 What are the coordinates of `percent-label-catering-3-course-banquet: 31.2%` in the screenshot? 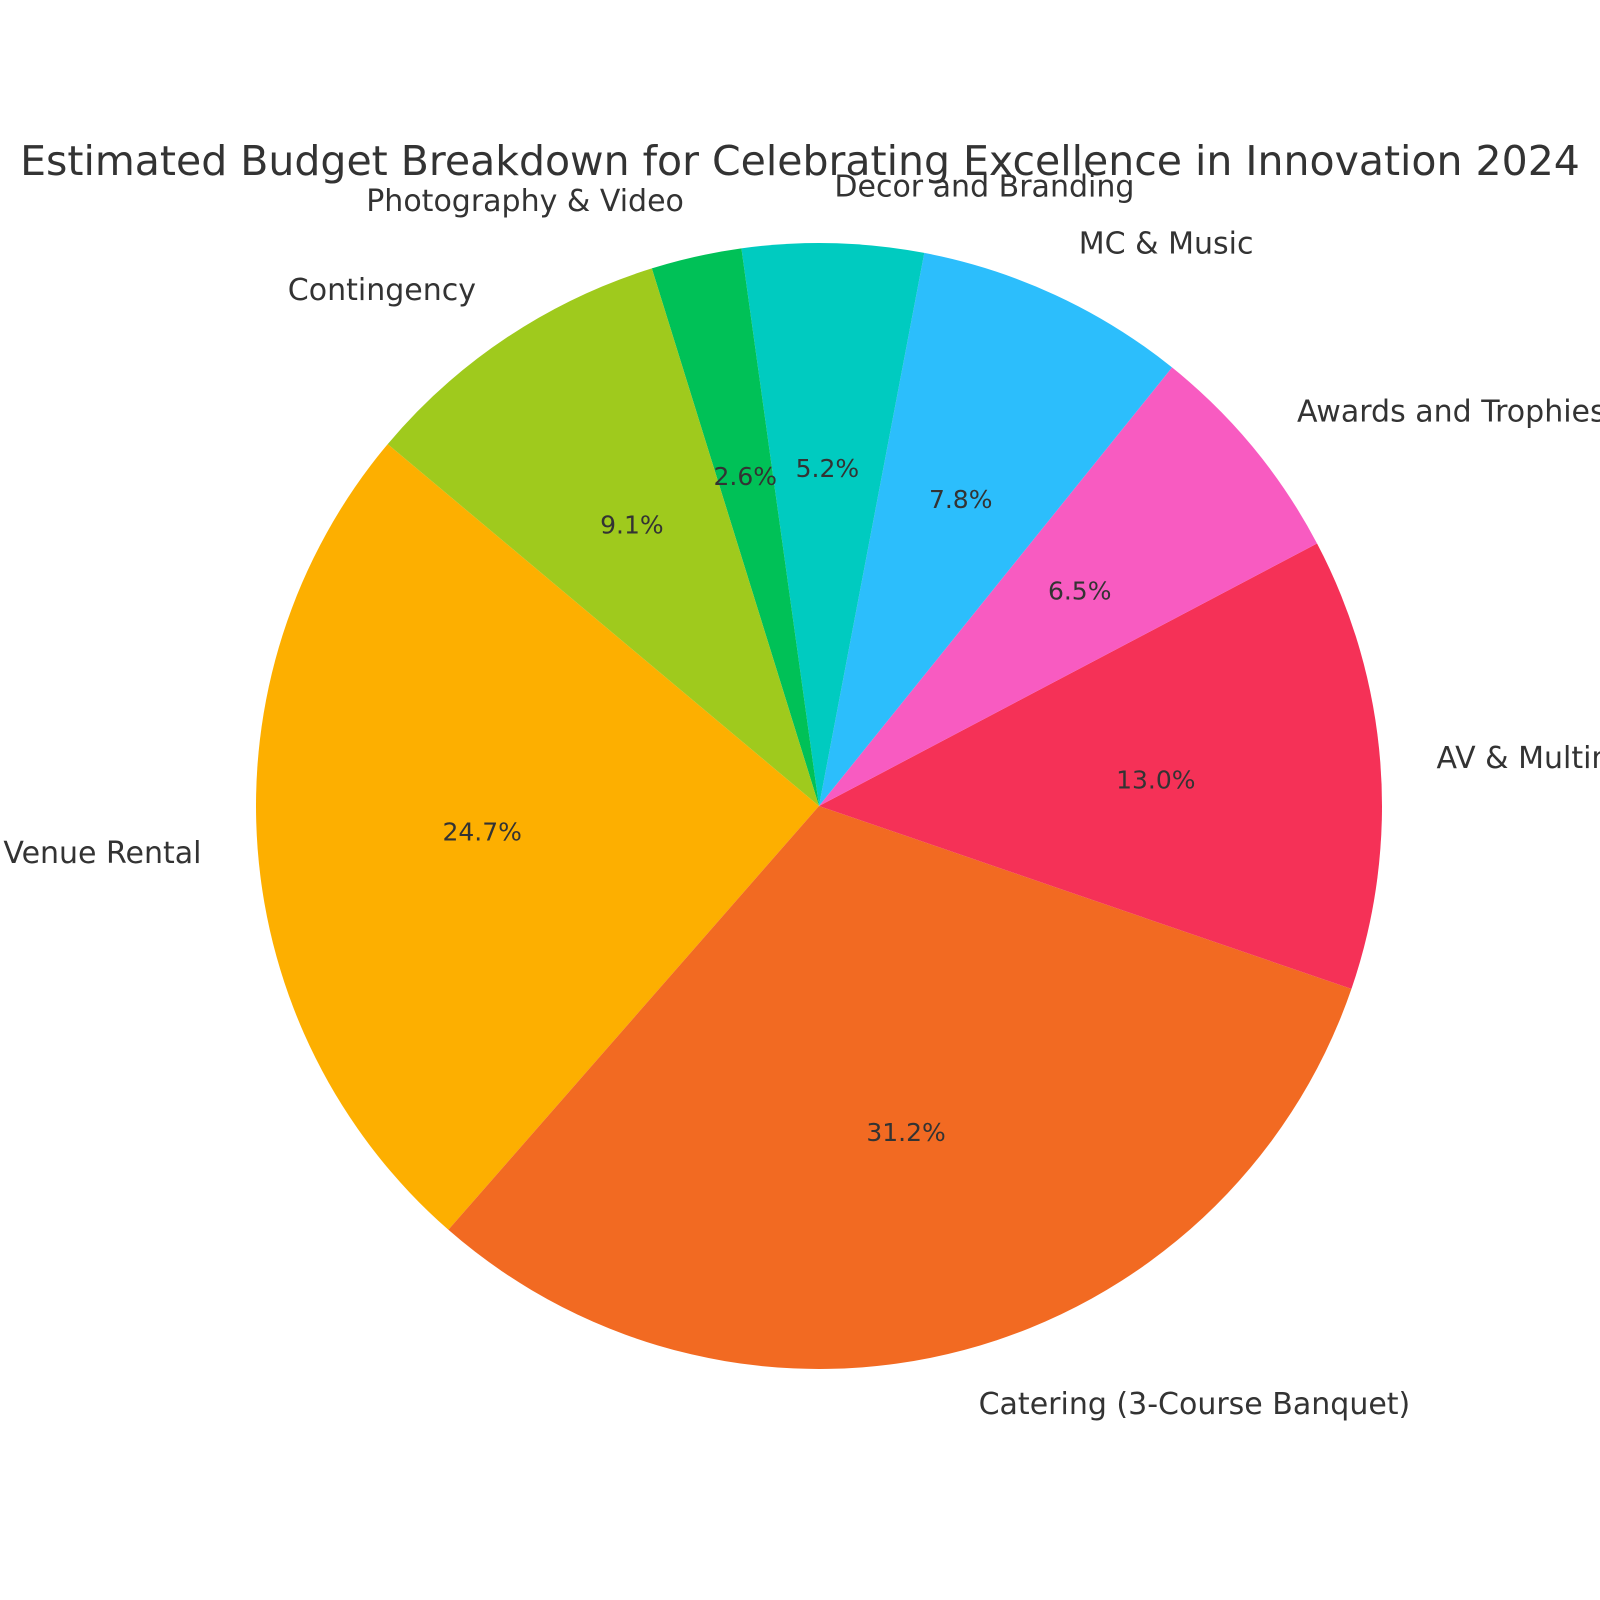 It's located at (905, 1132).